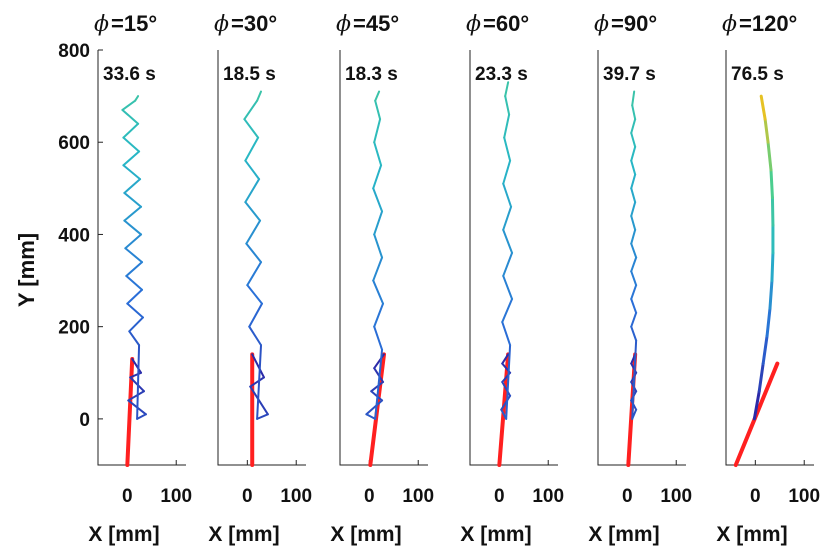 This screenshot has width=834, height=555. What do you see at coordinates (634, 23) in the screenshot?
I see `phi-value: =90°` at bounding box center [634, 23].